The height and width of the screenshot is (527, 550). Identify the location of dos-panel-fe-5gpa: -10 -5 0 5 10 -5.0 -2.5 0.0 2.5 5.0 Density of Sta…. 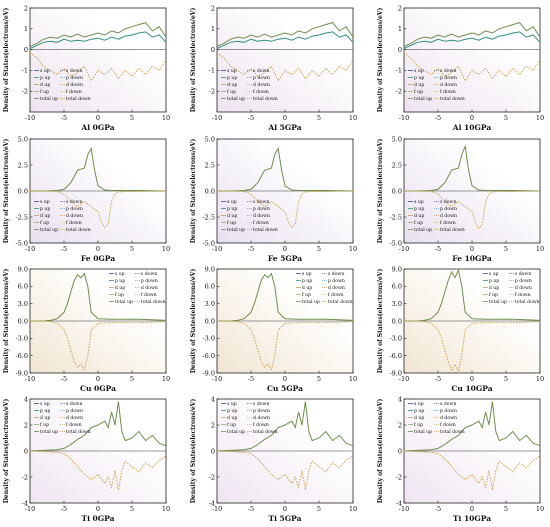
(275, 198).